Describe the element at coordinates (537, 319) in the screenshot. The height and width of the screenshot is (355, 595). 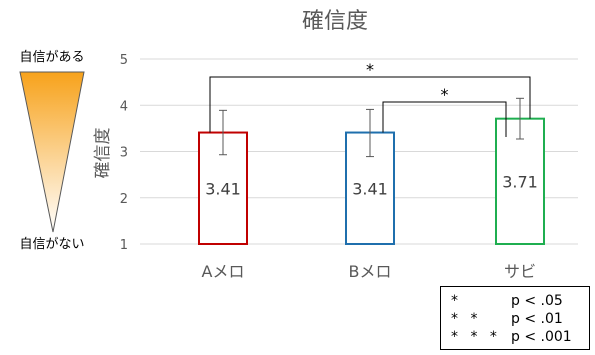
I see `legend-p-value: p < .01` at that location.